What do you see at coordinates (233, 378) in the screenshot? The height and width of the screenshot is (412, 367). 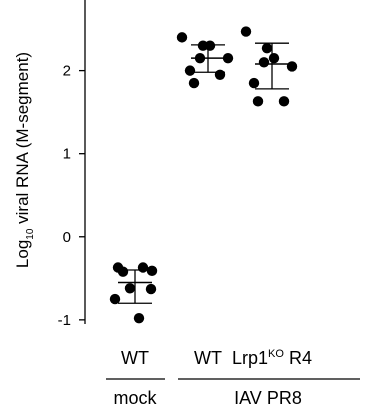 I see `x-axis-labels: WT WT Lrp1KO R4 mock IAV PR8` at bounding box center [233, 378].